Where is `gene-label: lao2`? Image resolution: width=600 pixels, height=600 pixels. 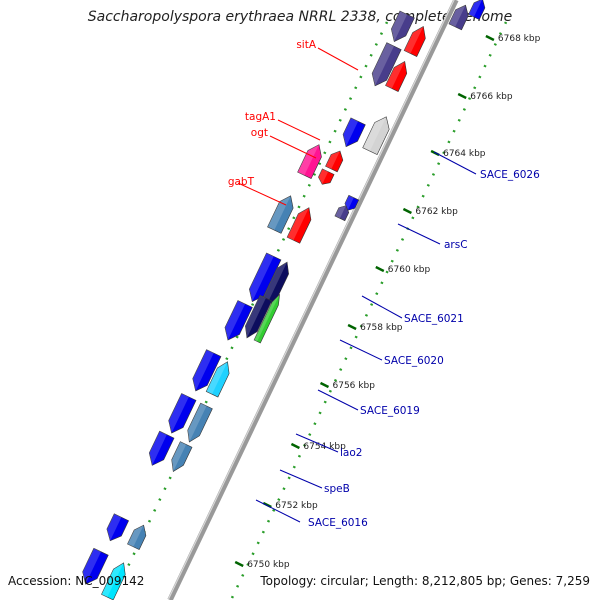 gene-label: lao2 is located at coordinates (351, 453).